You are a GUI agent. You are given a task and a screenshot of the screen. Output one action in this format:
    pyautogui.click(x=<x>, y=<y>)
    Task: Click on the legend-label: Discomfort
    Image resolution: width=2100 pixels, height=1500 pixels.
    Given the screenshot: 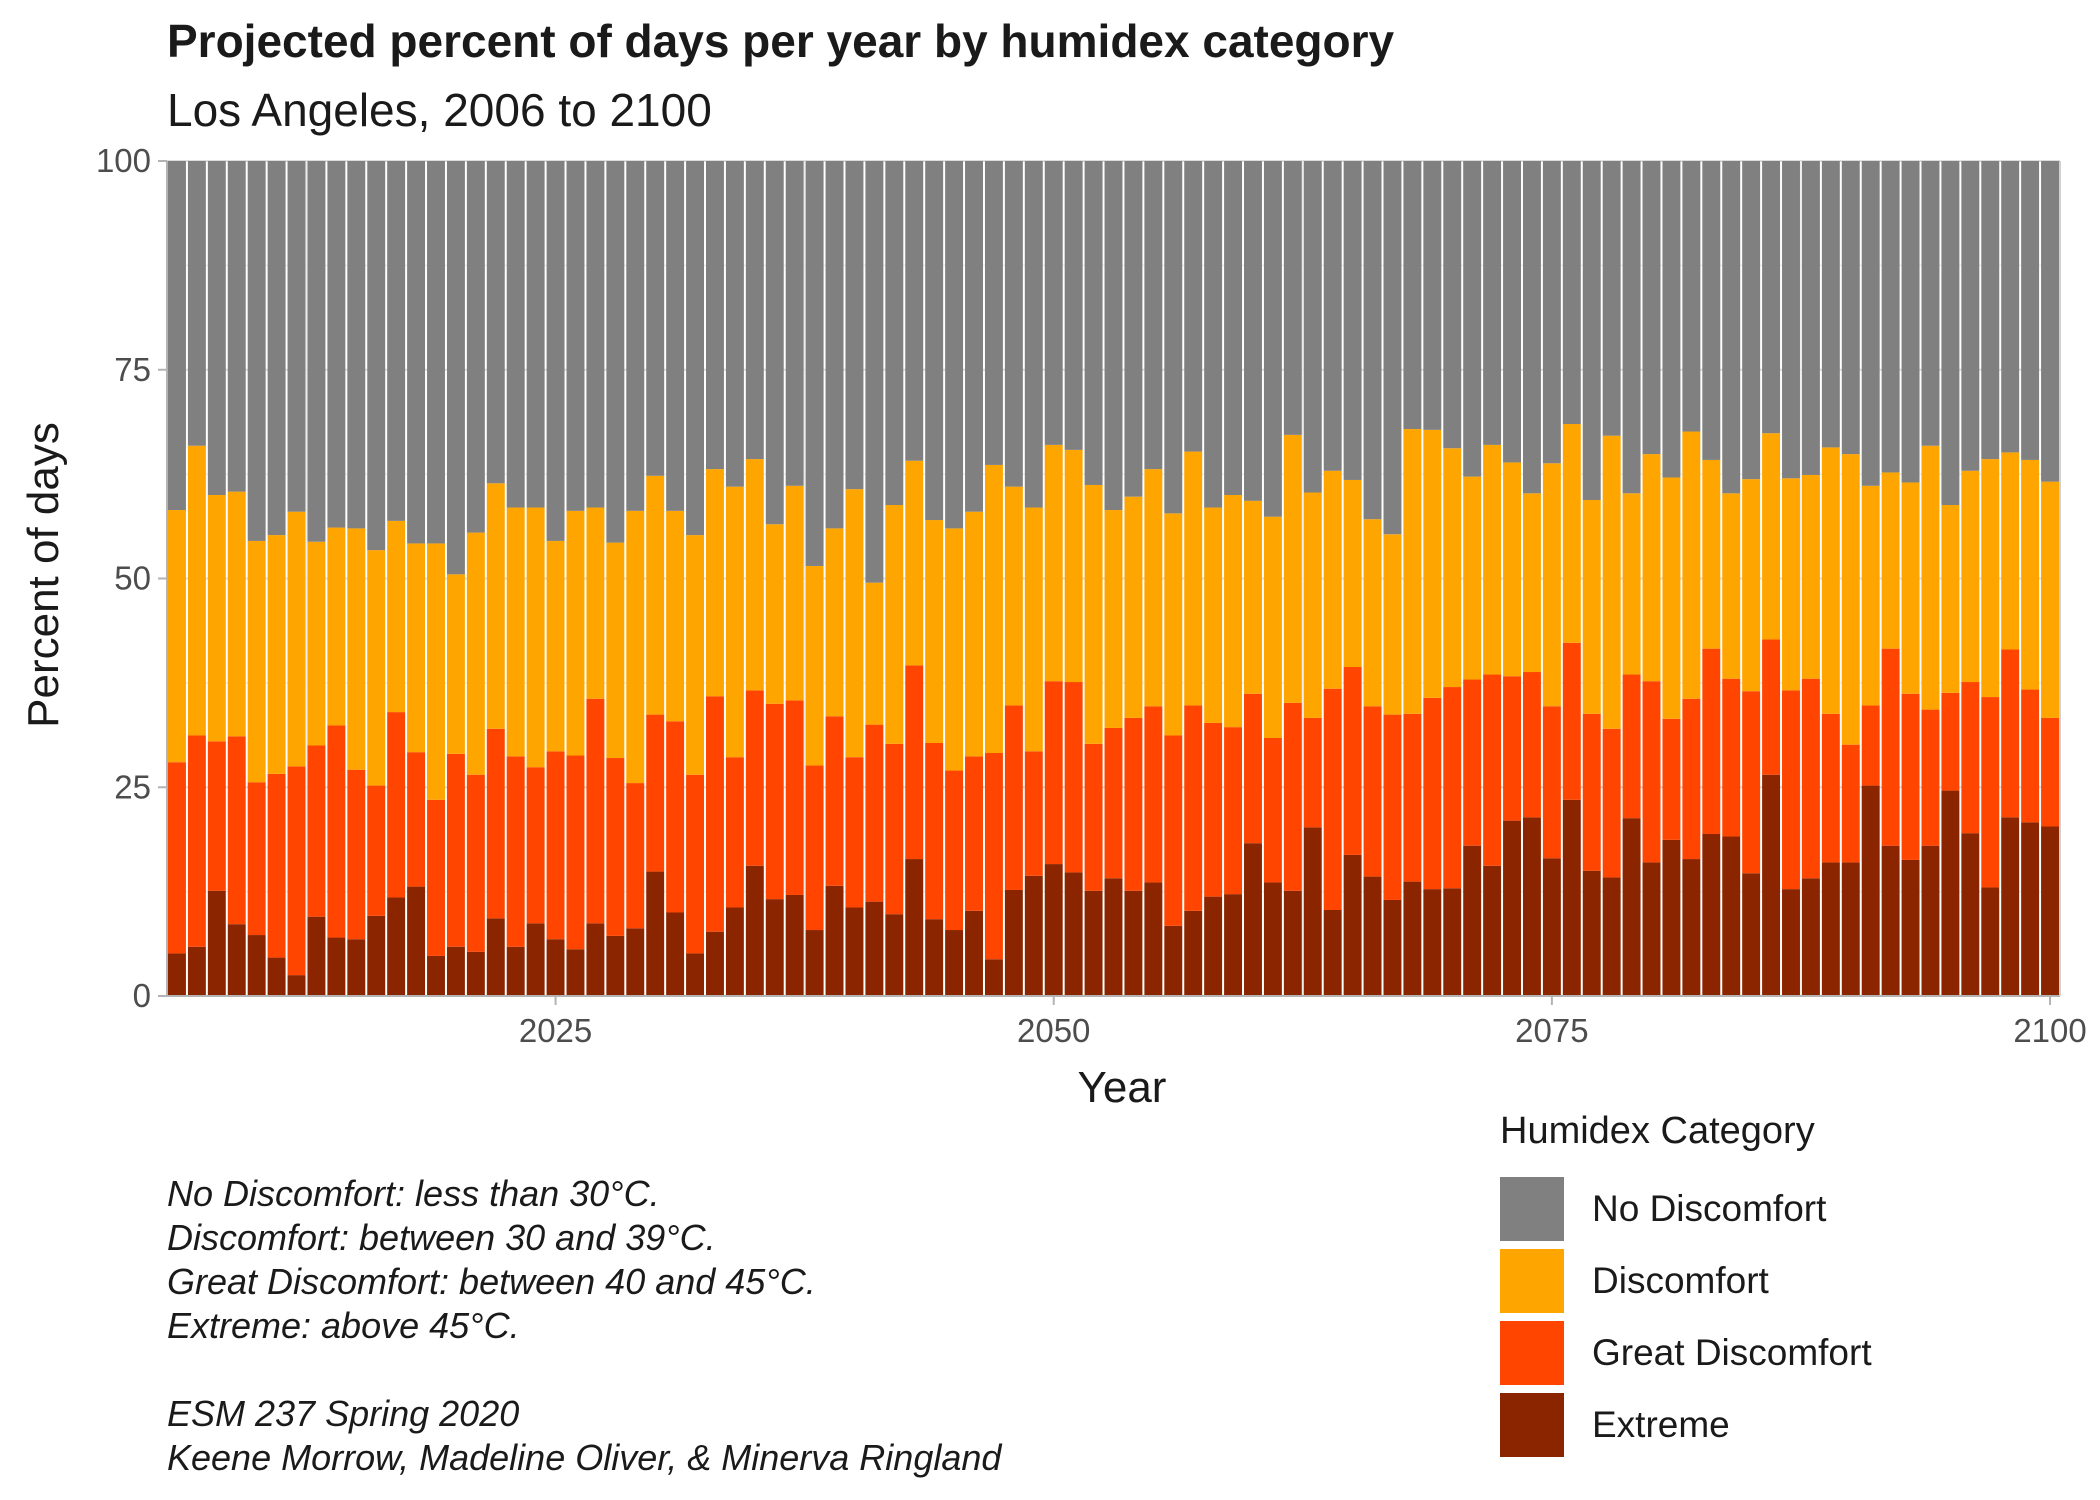 What is the action you would take?
    pyautogui.click(x=1680, y=1280)
    